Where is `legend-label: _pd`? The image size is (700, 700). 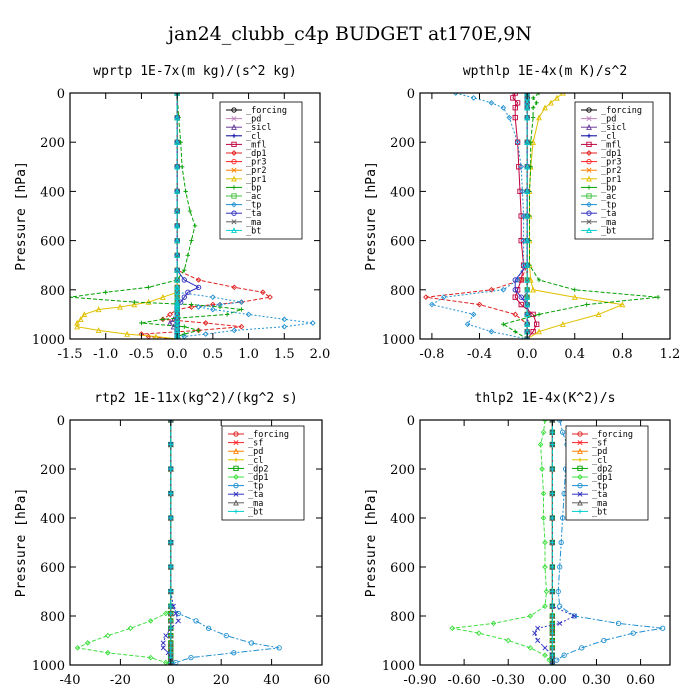 legend-label: _pd is located at coordinates (608, 120).